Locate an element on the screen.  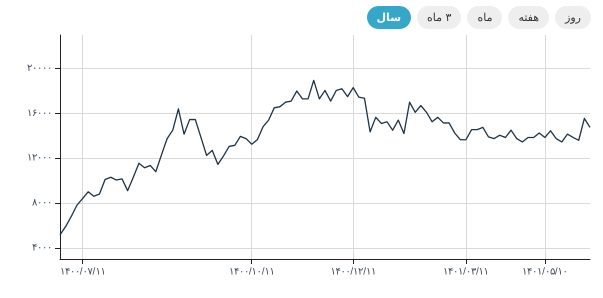
y-tick-label: ۸۰۰۰ is located at coordinates (42, 203).